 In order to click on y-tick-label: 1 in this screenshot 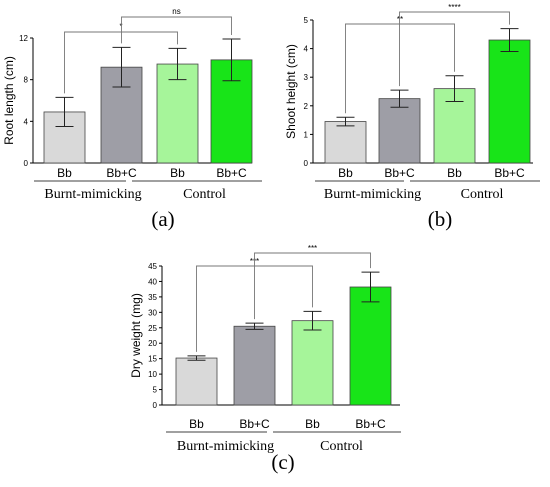, I will do `click(306, 134)`.